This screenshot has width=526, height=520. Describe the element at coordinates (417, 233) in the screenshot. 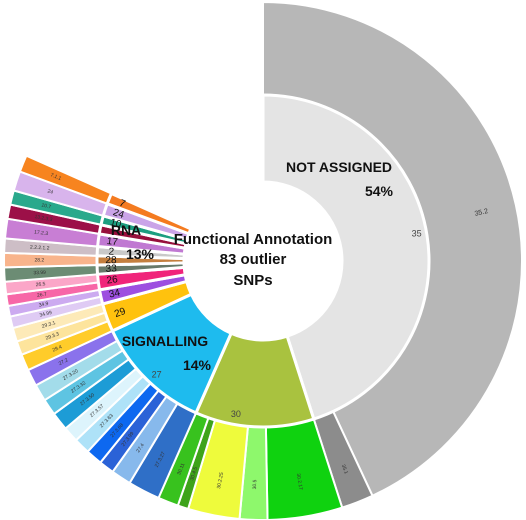

I see `inner-segment-number: 35` at that location.